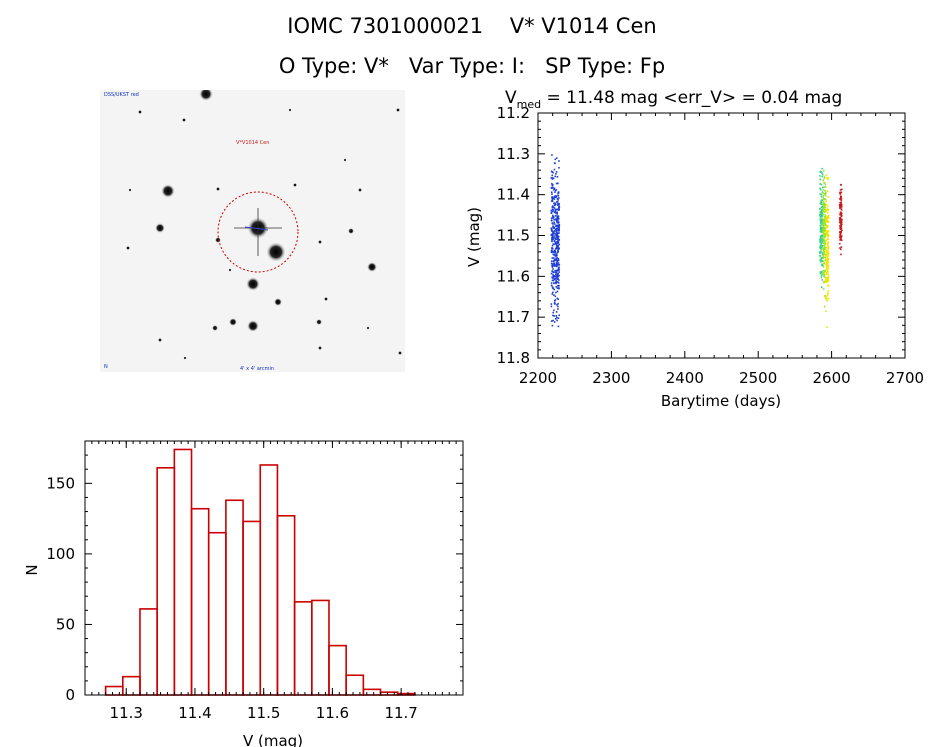 The width and height of the screenshot is (944, 747). Describe the element at coordinates (721, 235) in the screenshot. I see `lc-plot-frame` at that location.